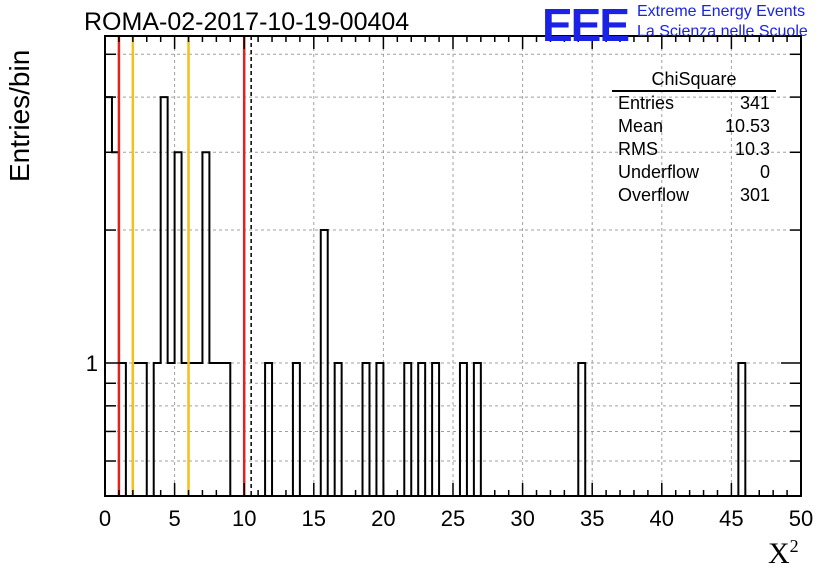 The height and width of the screenshot is (572, 836). Describe the element at coordinates (247, 22) in the screenshot. I see `chart-title: ROMA-02-2017-10-19-00404` at that location.